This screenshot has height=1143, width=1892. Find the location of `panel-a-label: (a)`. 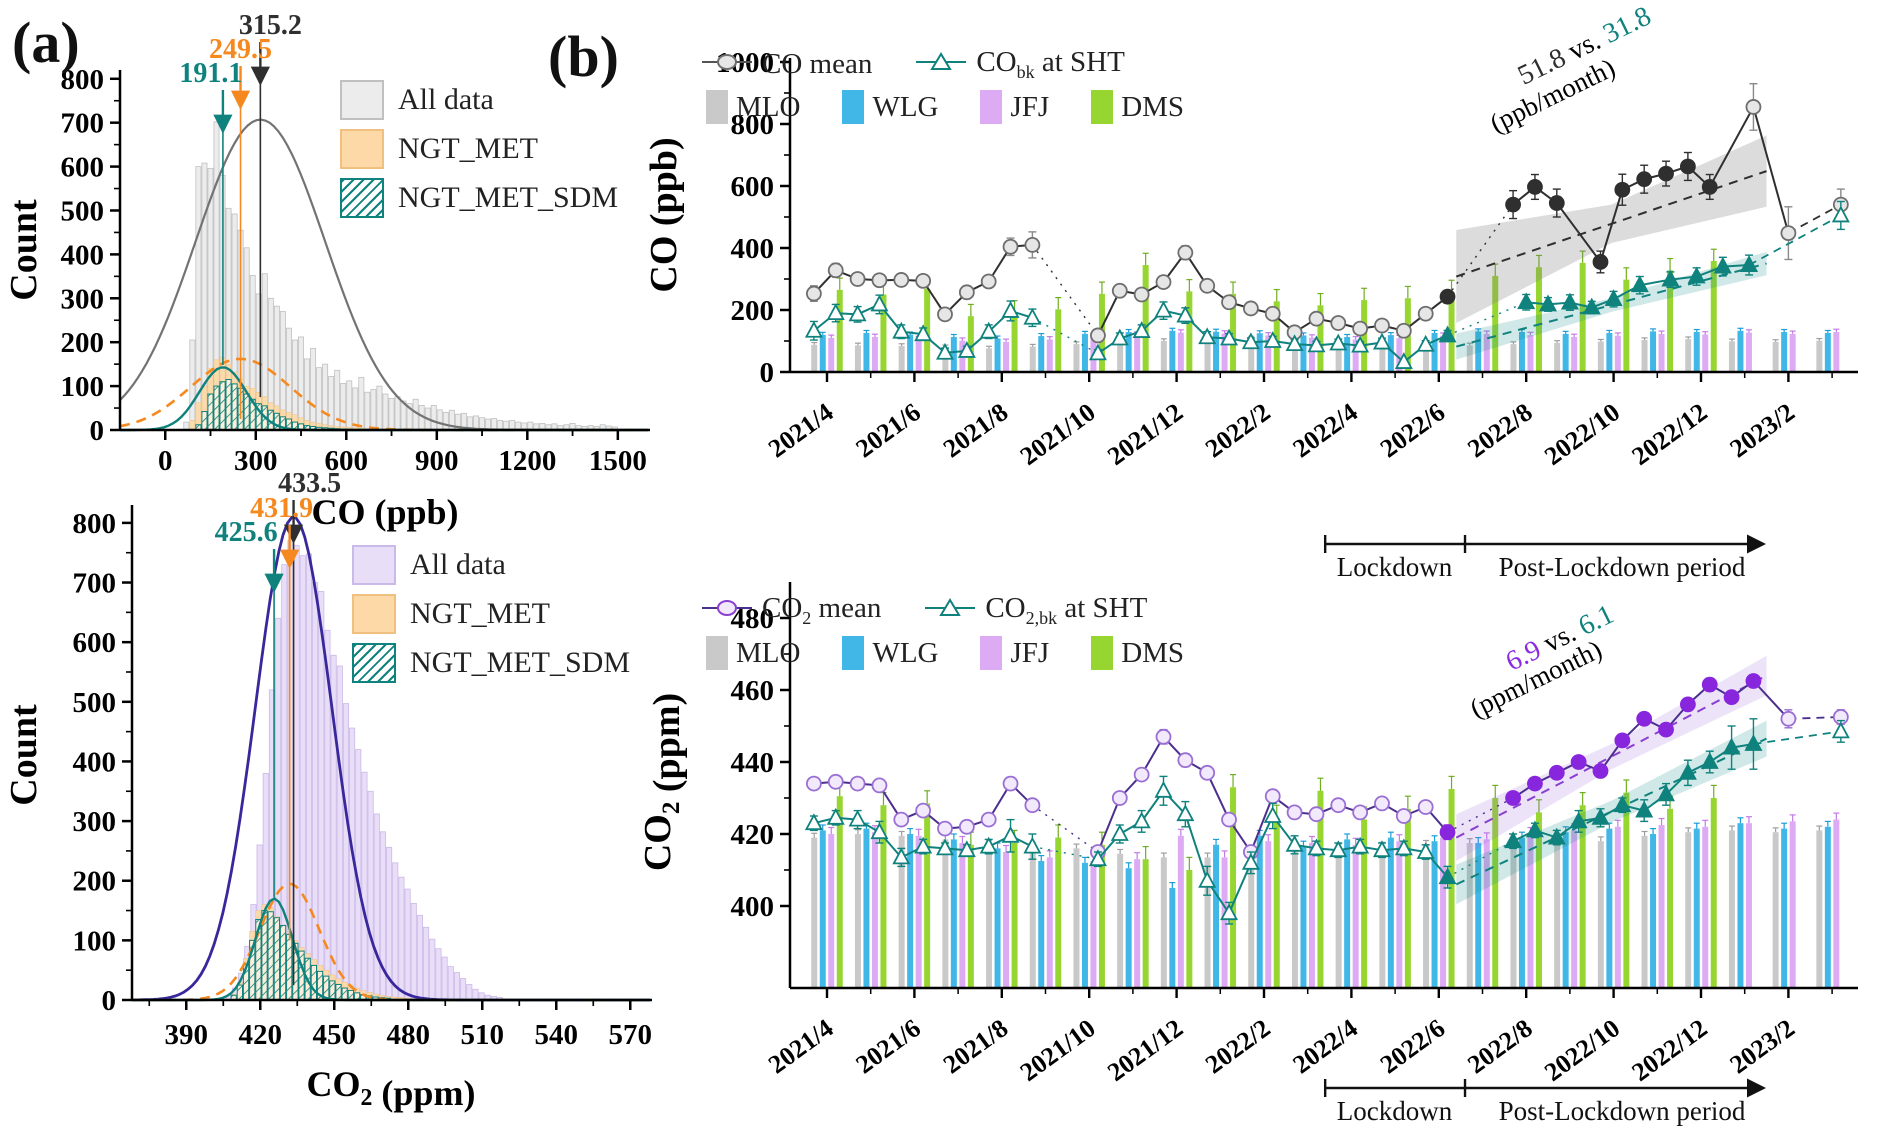

panel-a-label: (a) is located at coordinates (46, 42).